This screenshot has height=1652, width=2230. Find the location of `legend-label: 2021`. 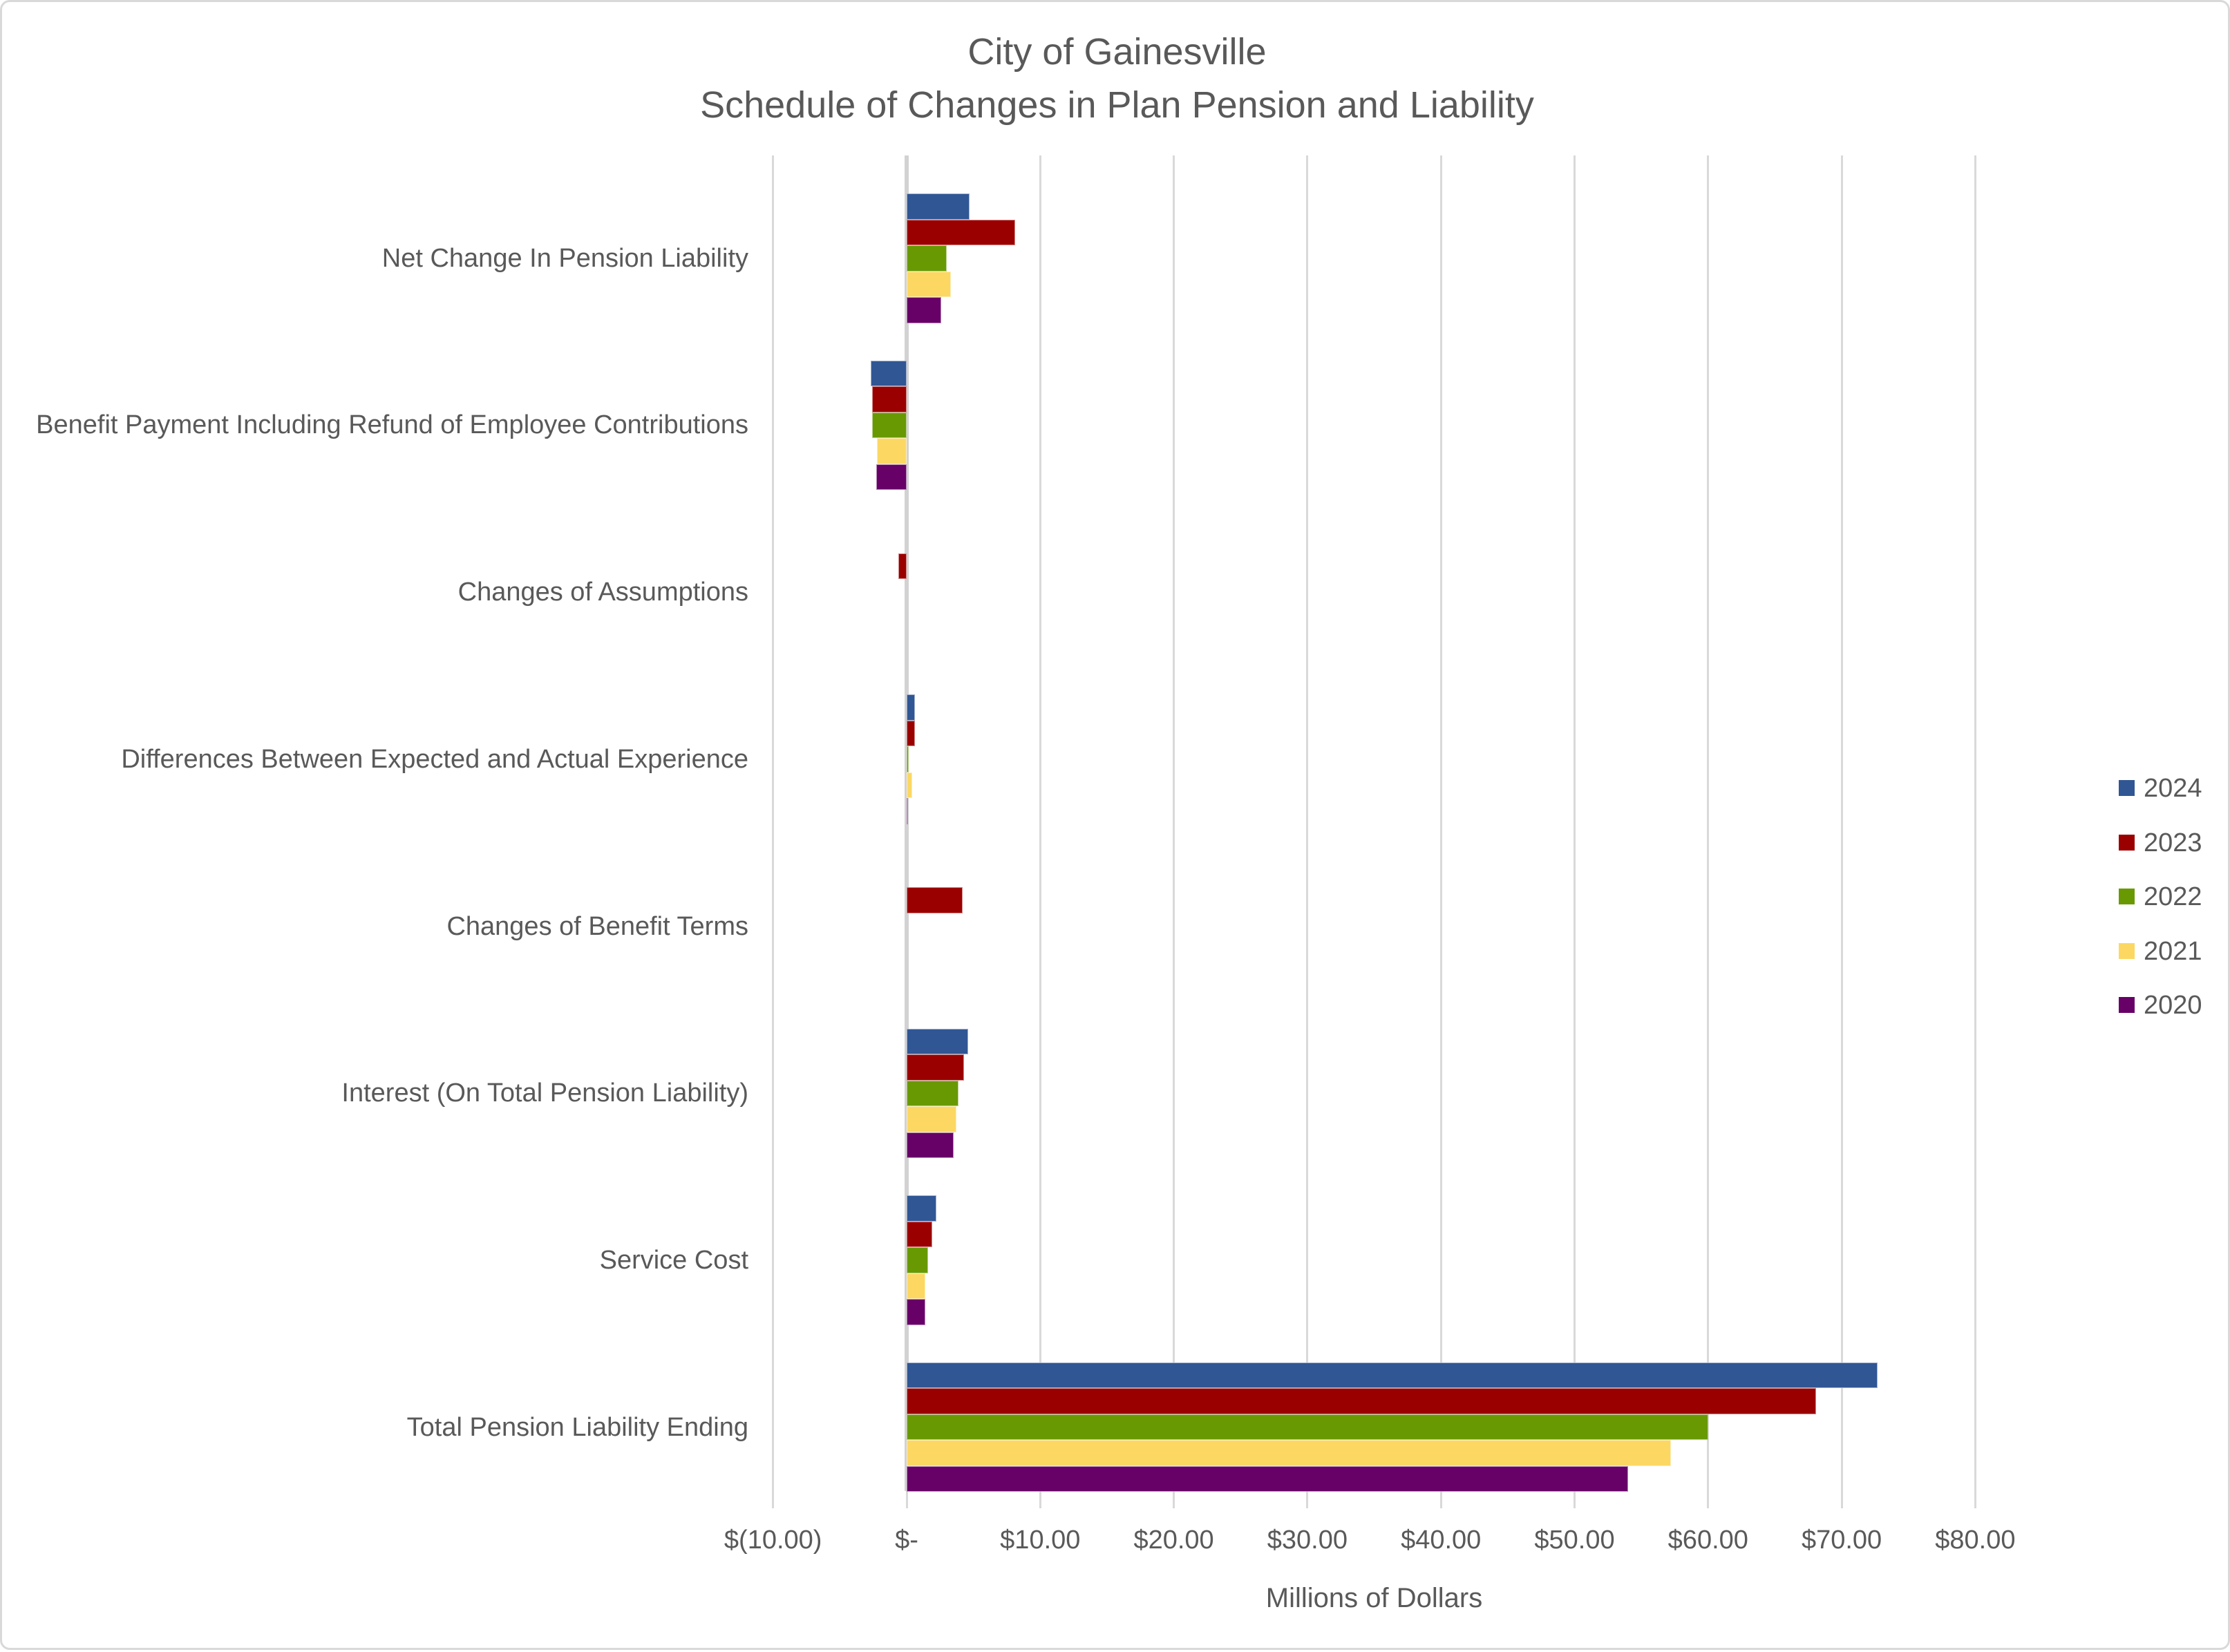

legend-label: 2021 is located at coordinates (2173, 951).